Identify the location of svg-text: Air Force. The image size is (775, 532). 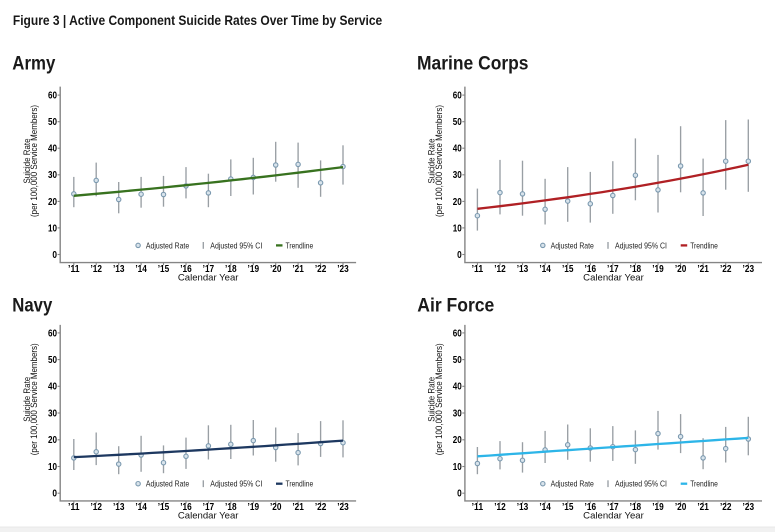
(455, 305).